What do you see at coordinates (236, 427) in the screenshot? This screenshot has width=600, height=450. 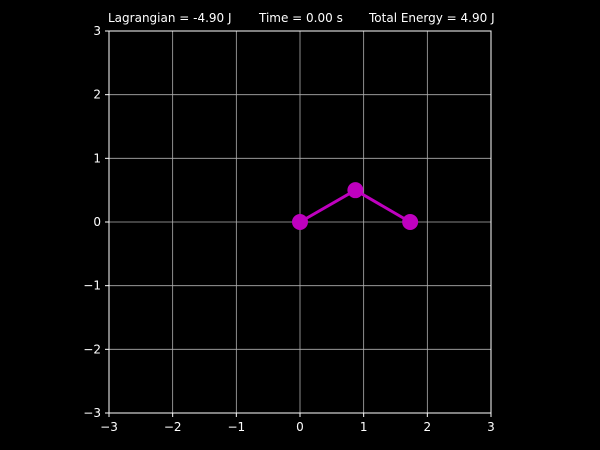 I see `x-tick-label: −1` at bounding box center [236, 427].